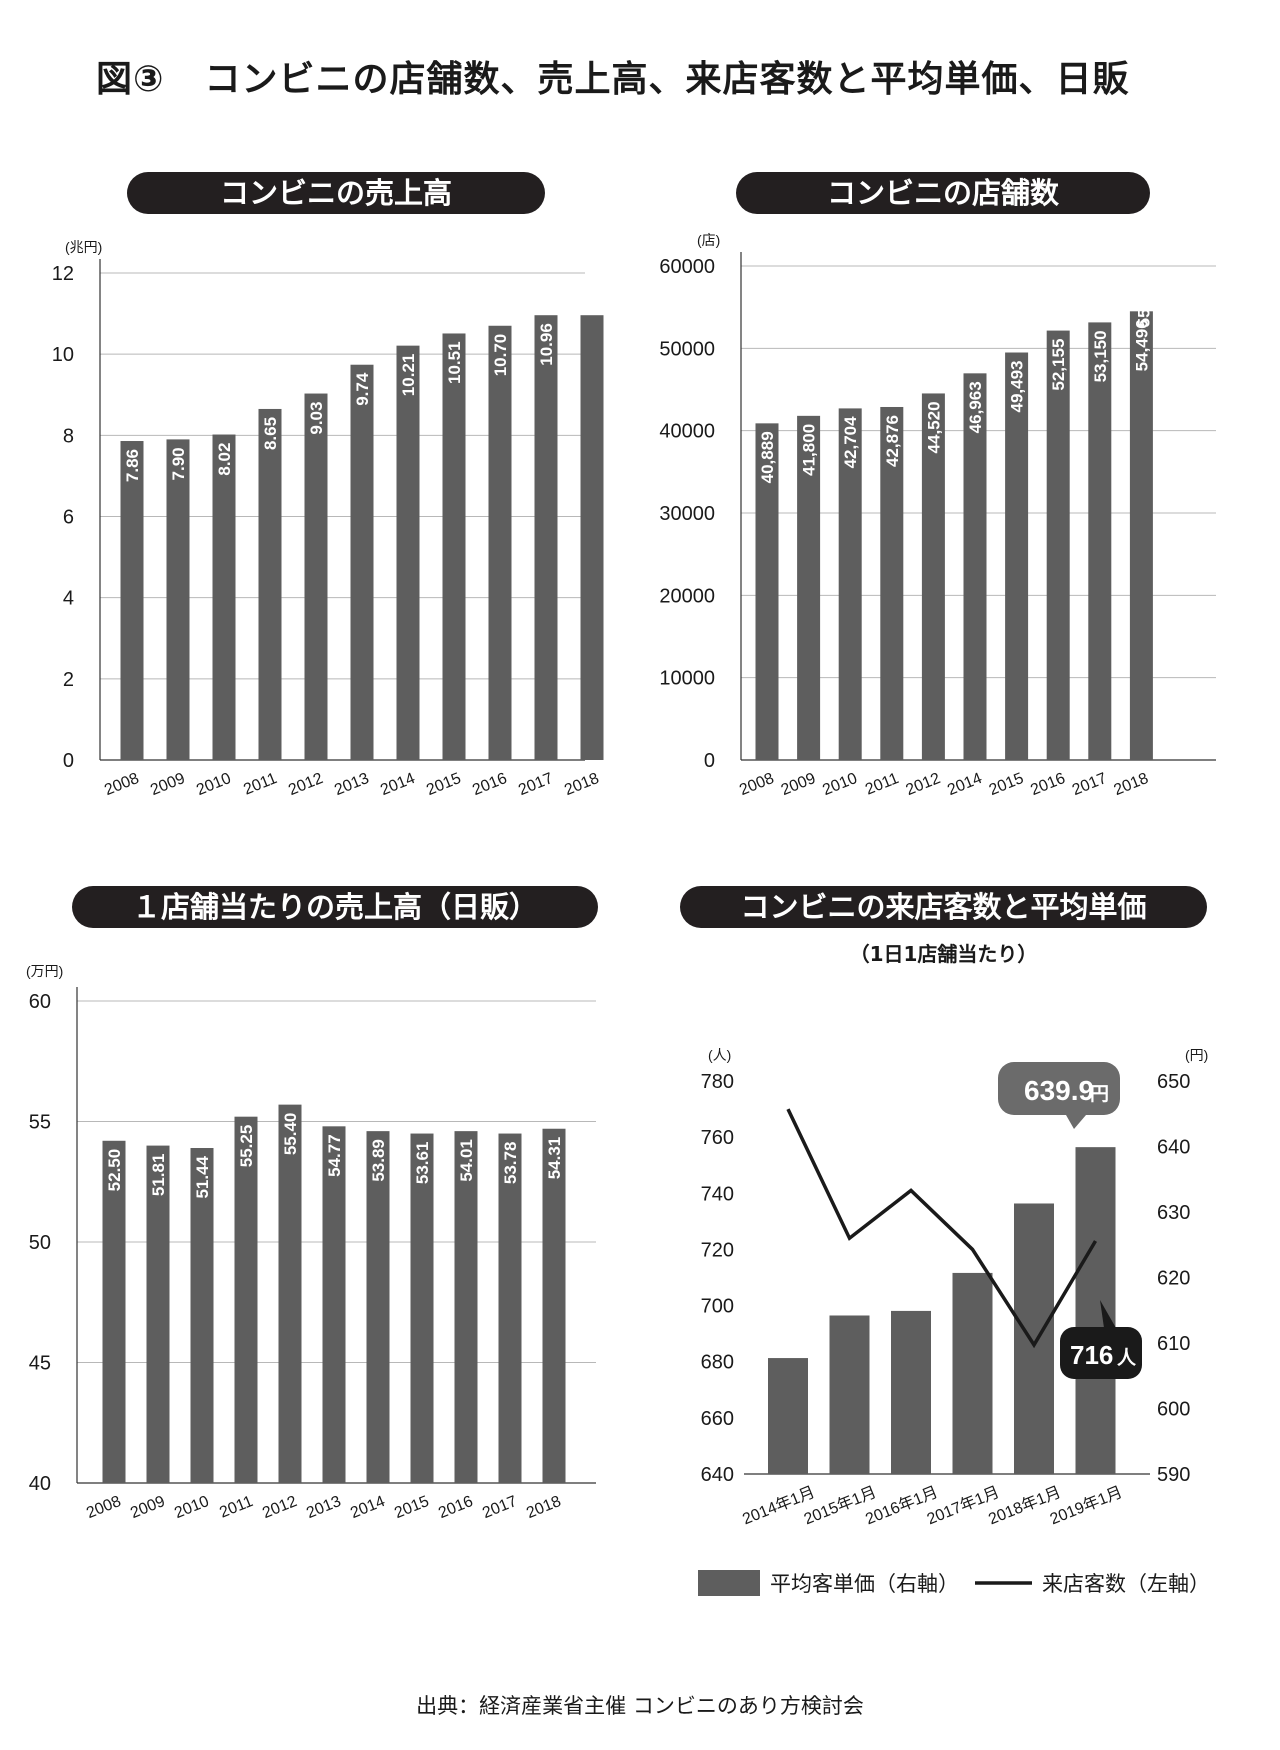  What do you see at coordinates (191, 1507) in the screenshot?
I see `daily-xtick: 2010` at bounding box center [191, 1507].